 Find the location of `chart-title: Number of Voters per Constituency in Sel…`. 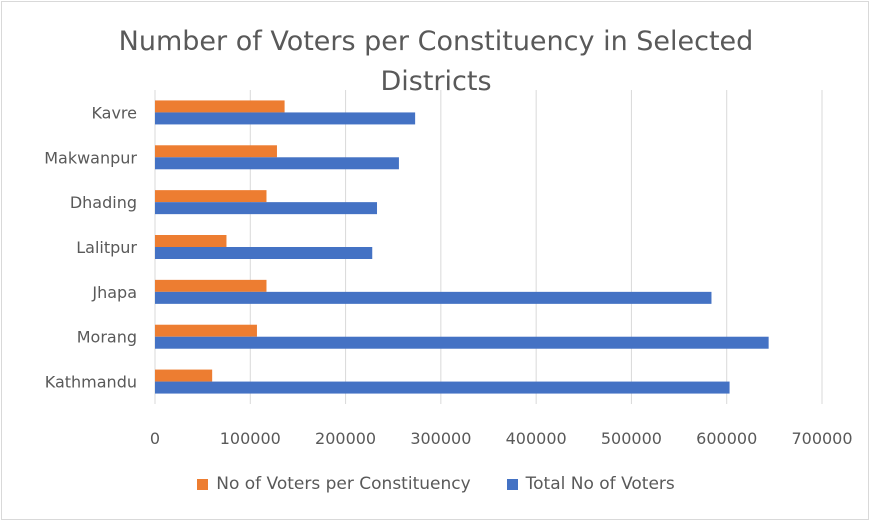

chart-title: Number of Voters per Constituency in Sel… is located at coordinates (436, 61).